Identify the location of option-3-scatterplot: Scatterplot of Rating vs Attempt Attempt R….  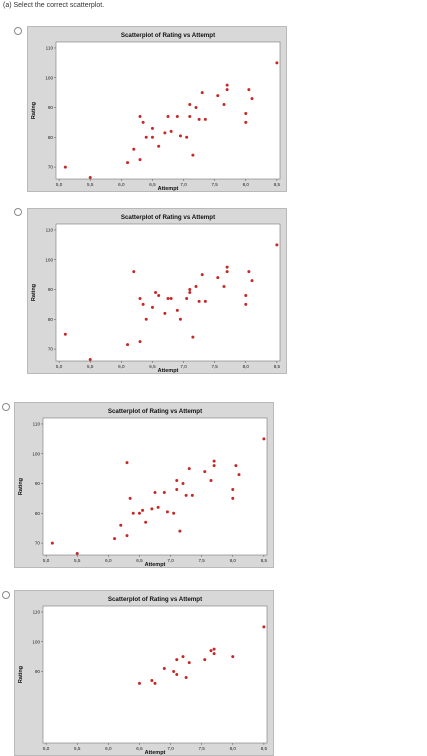
(144, 485).